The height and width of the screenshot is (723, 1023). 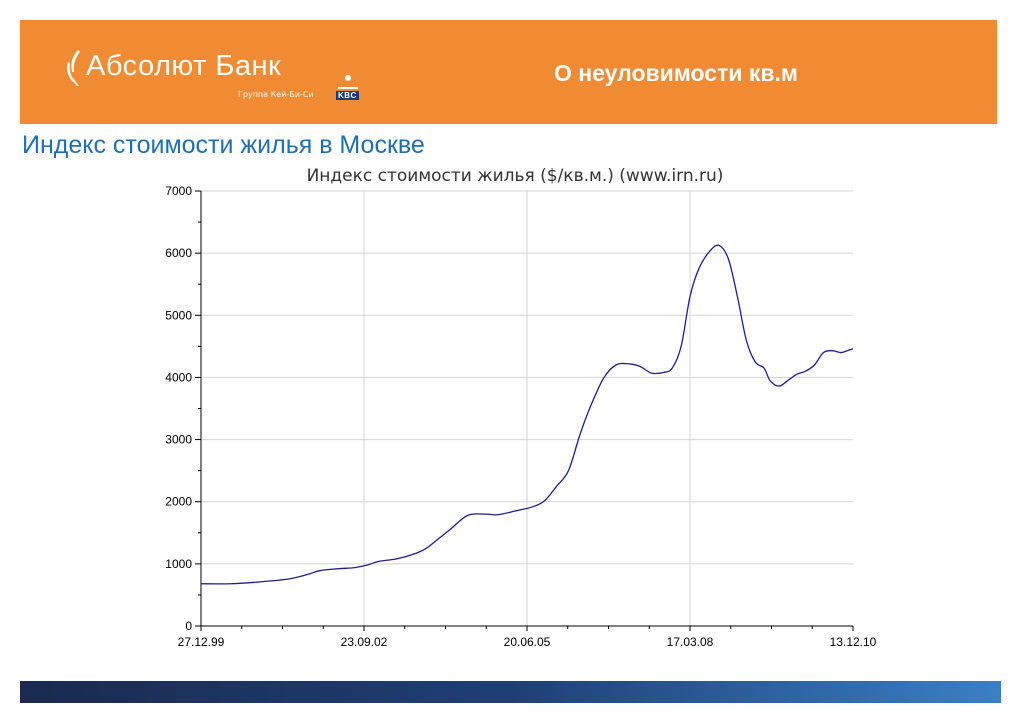 I want to click on logo-subtext: Группа Кей-Би-Си, so click(x=276, y=94).